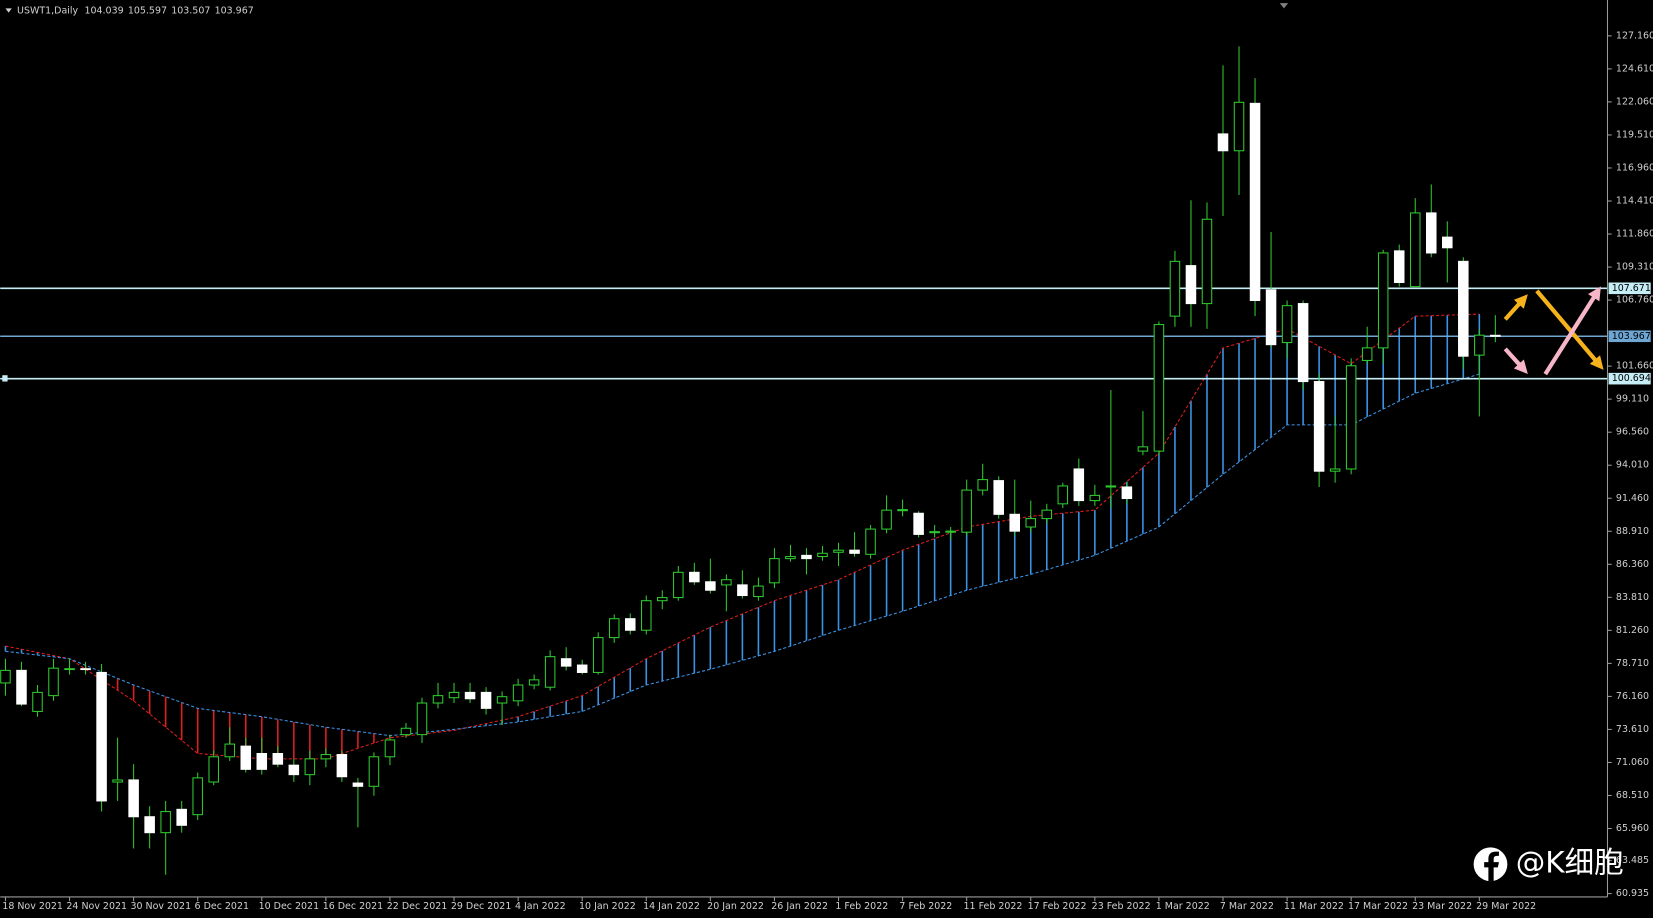  I want to click on y-tick-label: 60.935, so click(1632, 893).